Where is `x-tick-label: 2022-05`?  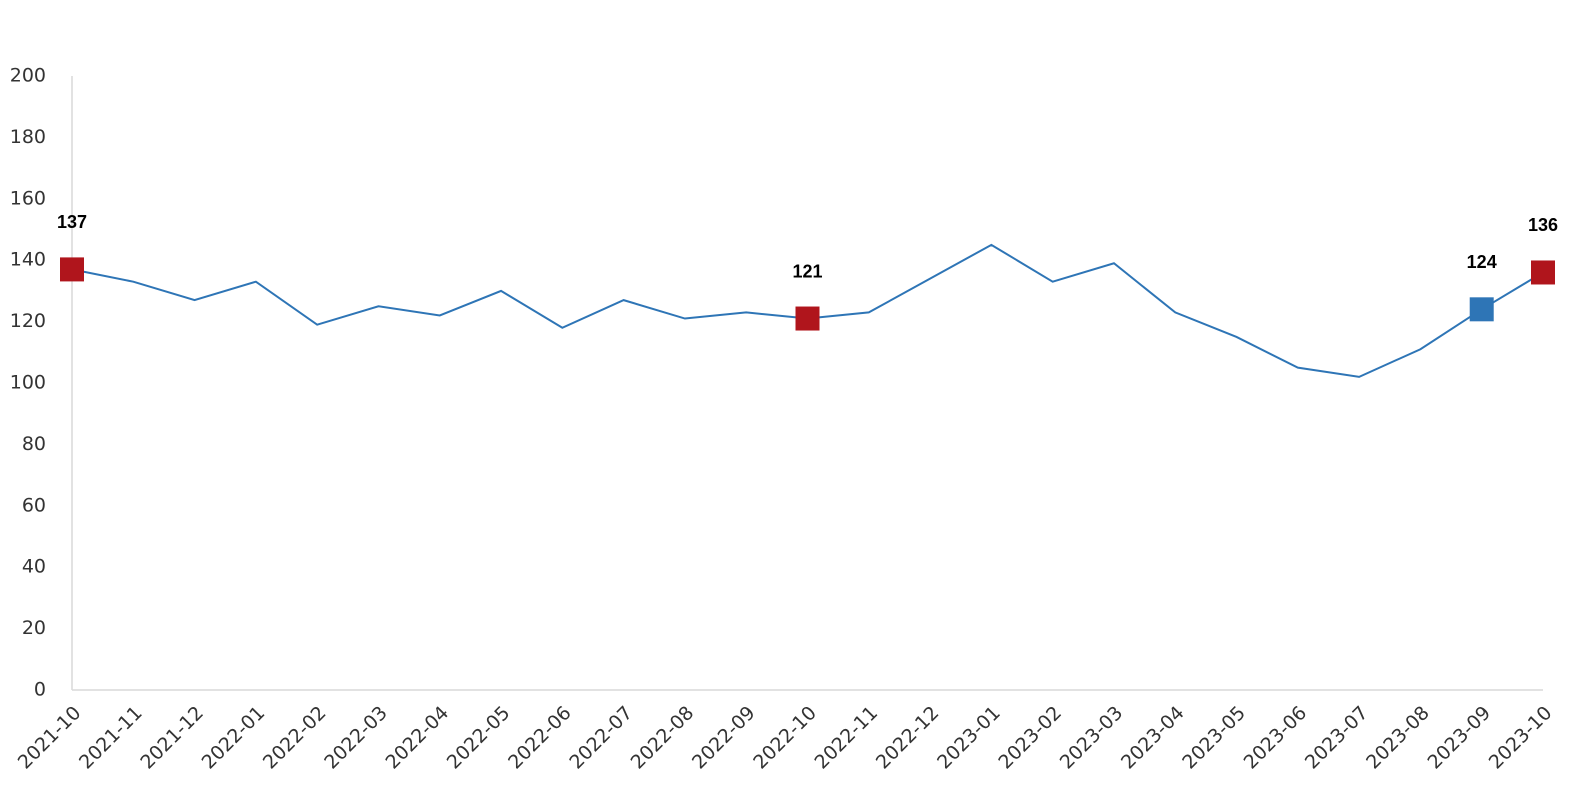 x-tick-label: 2022-05 is located at coordinates (479, 738).